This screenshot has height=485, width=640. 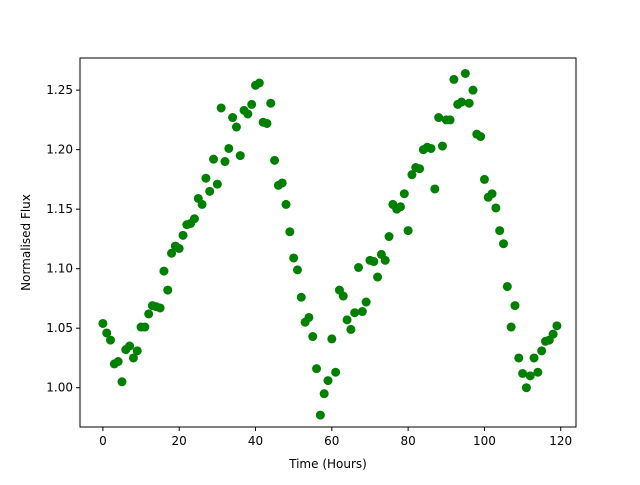 What do you see at coordinates (560, 441) in the screenshot?
I see `x-tick-label: 120` at bounding box center [560, 441].